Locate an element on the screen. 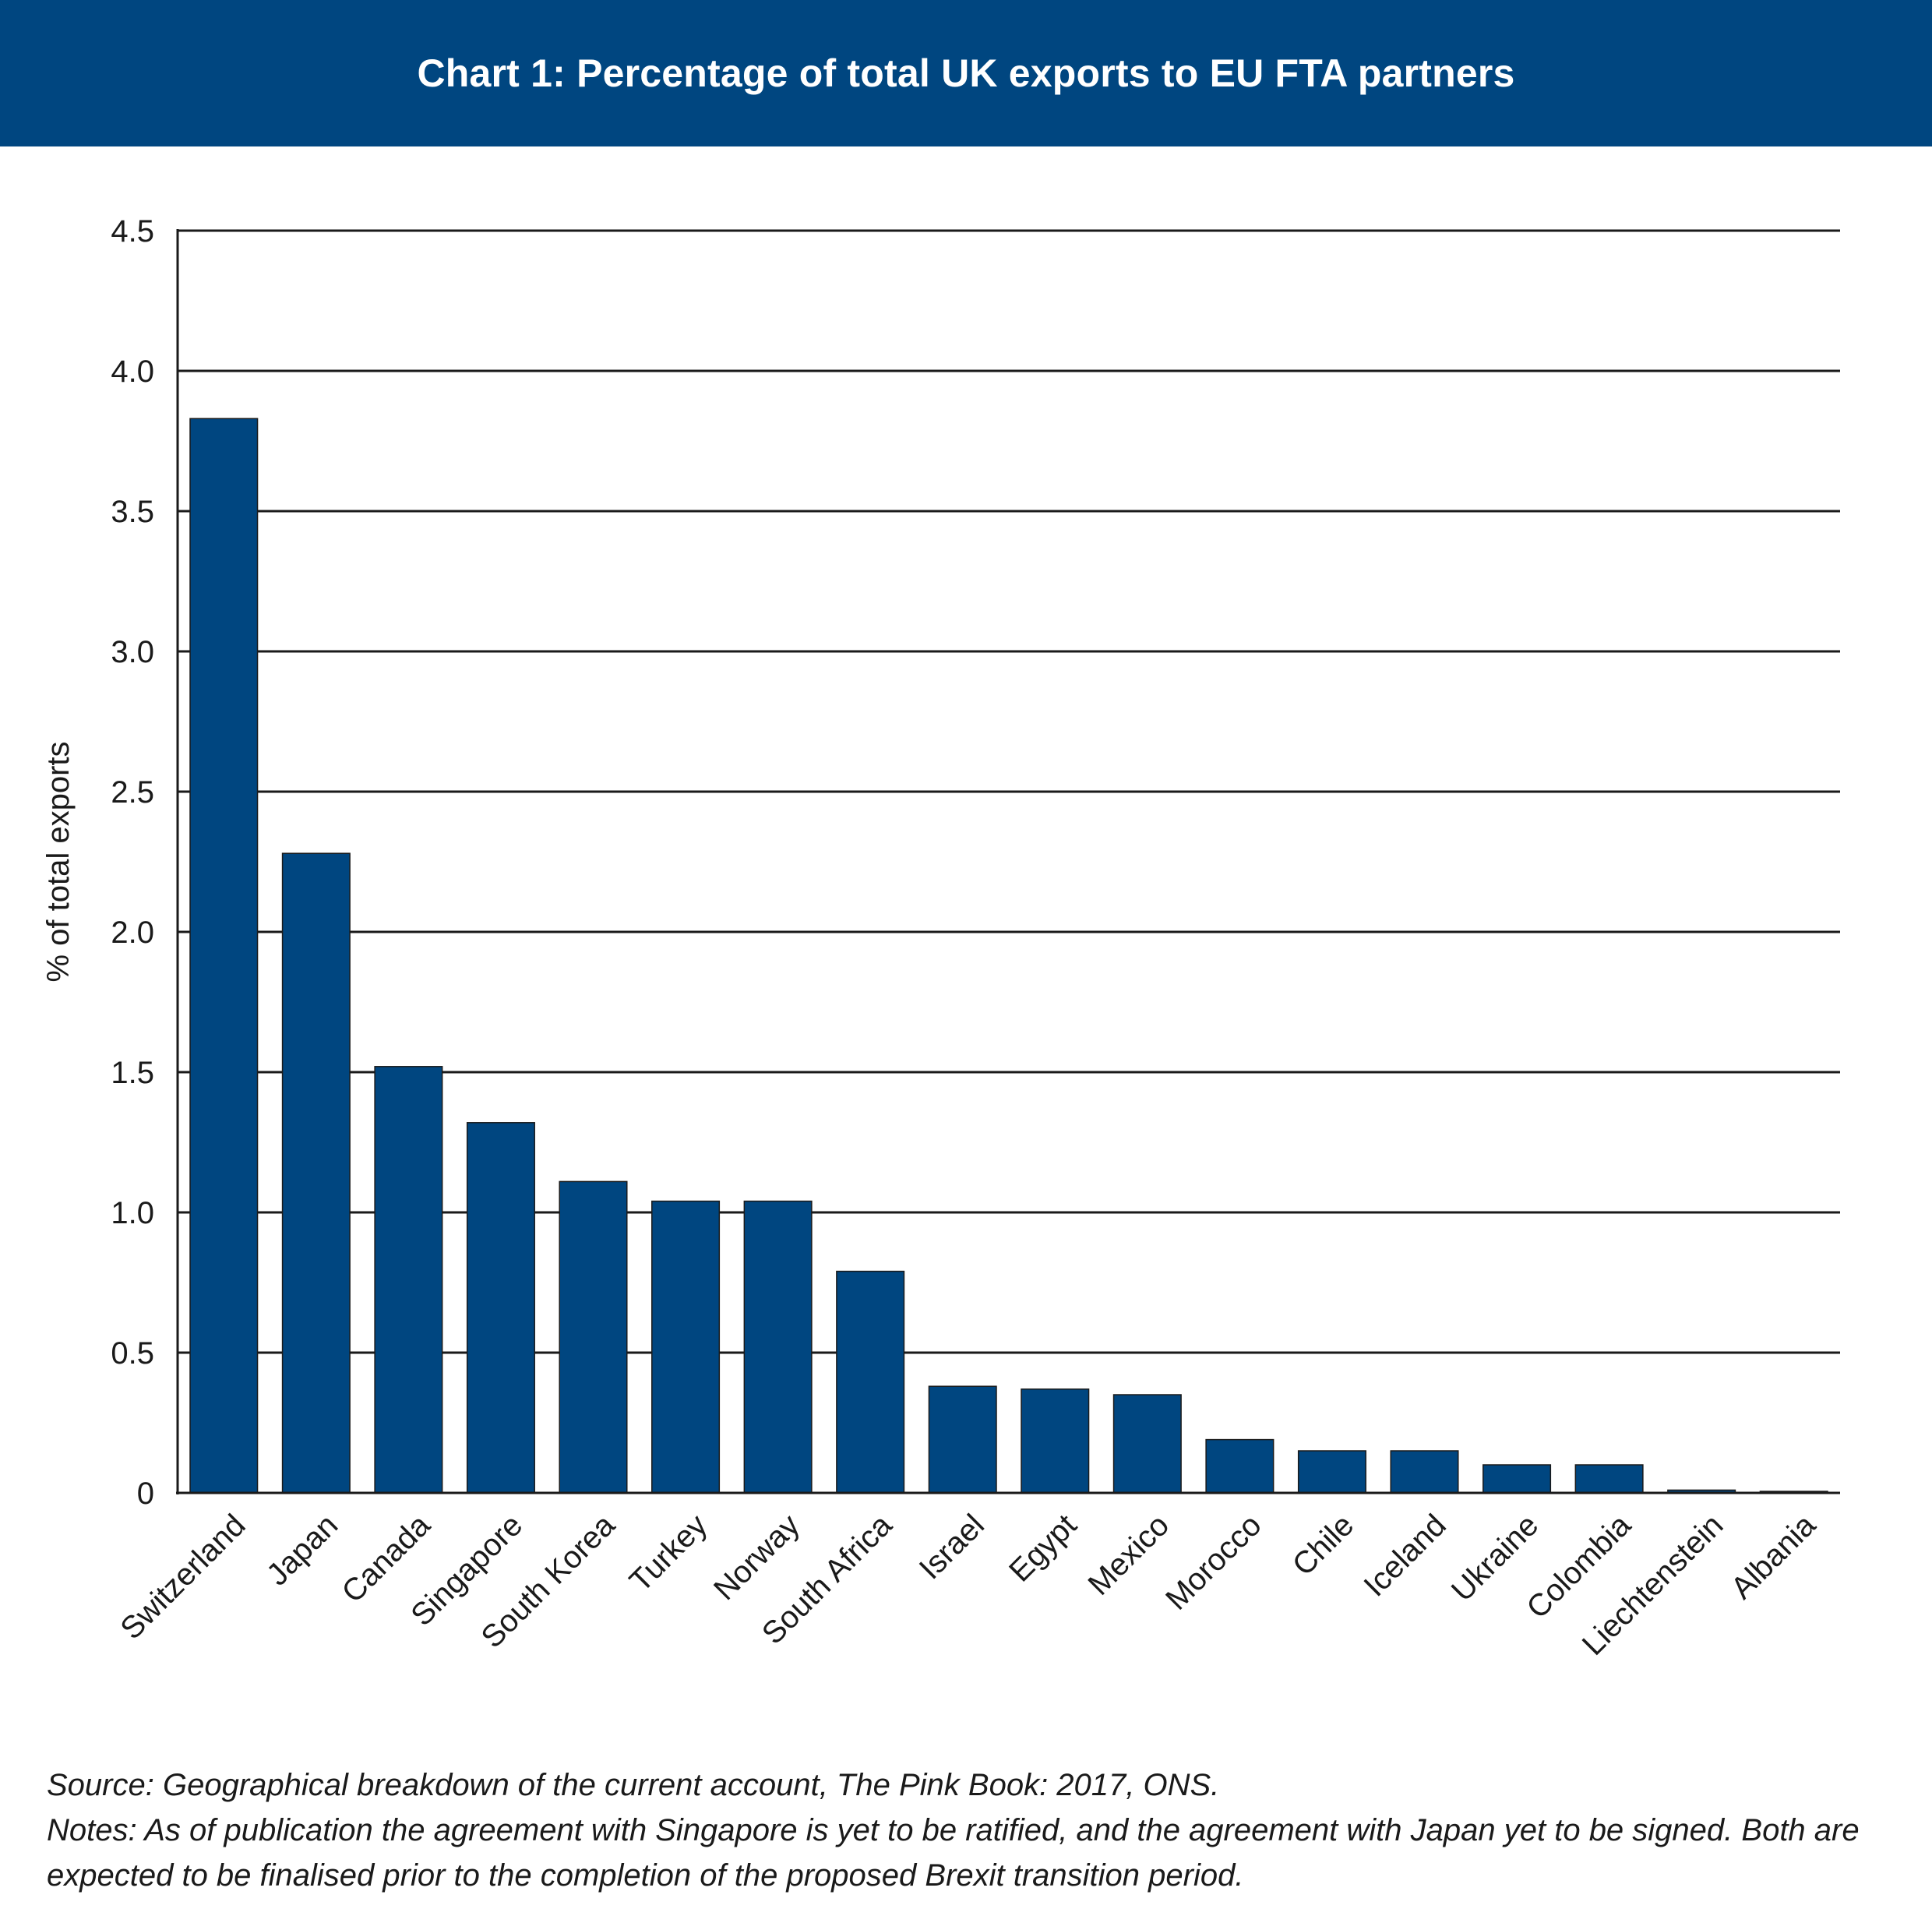 This screenshot has height=1923, width=1932. bar-ukraine is located at coordinates (1517, 1479).